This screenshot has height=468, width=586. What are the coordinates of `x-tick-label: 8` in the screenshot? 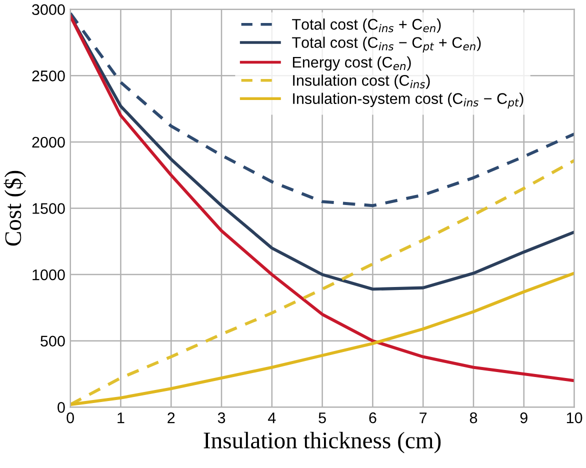 It's located at (474, 418).